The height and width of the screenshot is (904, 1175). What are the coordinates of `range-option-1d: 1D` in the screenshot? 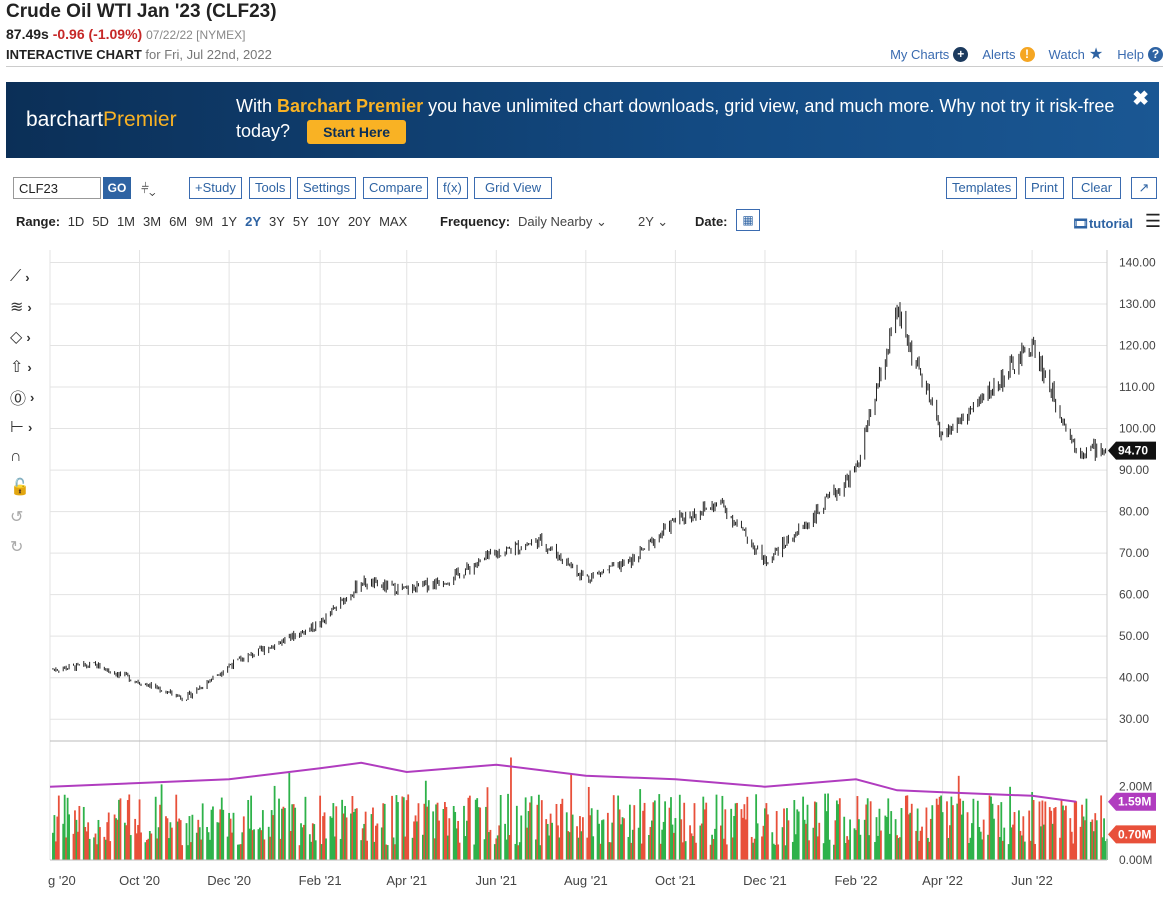 It's located at (76, 221).